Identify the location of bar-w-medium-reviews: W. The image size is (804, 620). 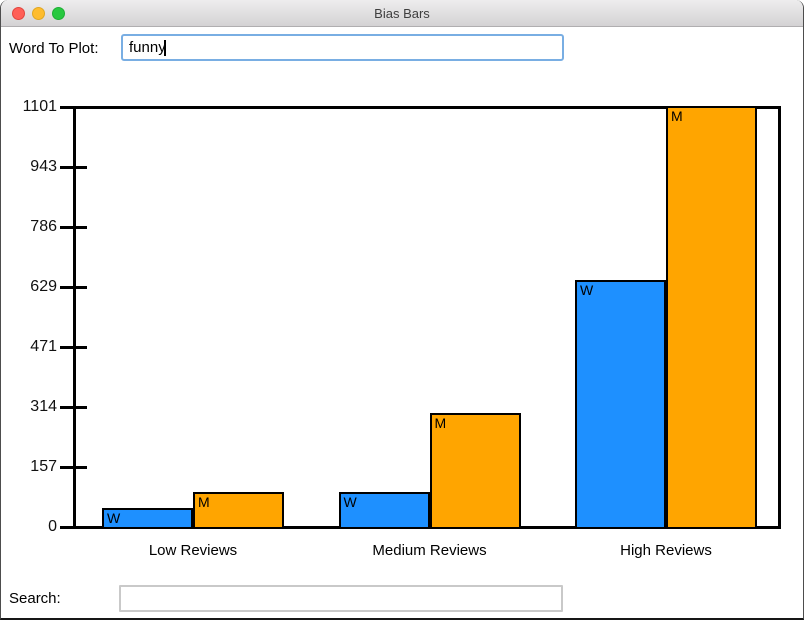
(384, 510).